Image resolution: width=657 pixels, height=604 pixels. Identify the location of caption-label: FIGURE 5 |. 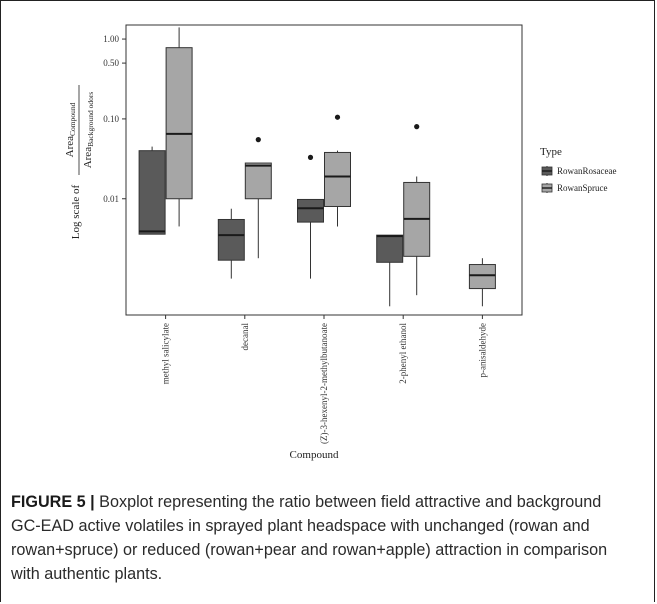
(53, 502).